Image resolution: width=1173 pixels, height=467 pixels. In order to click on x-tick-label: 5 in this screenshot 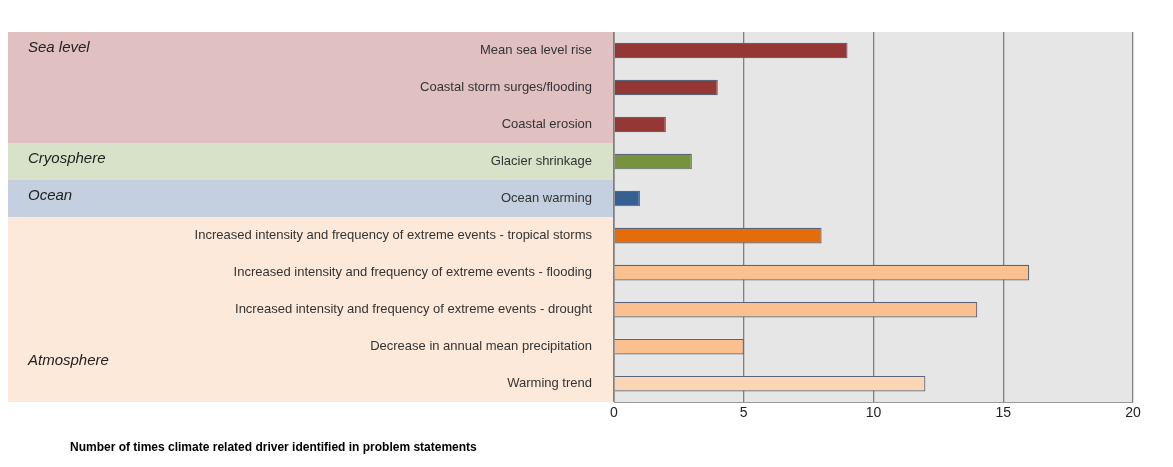, I will do `click(743, 412)`.